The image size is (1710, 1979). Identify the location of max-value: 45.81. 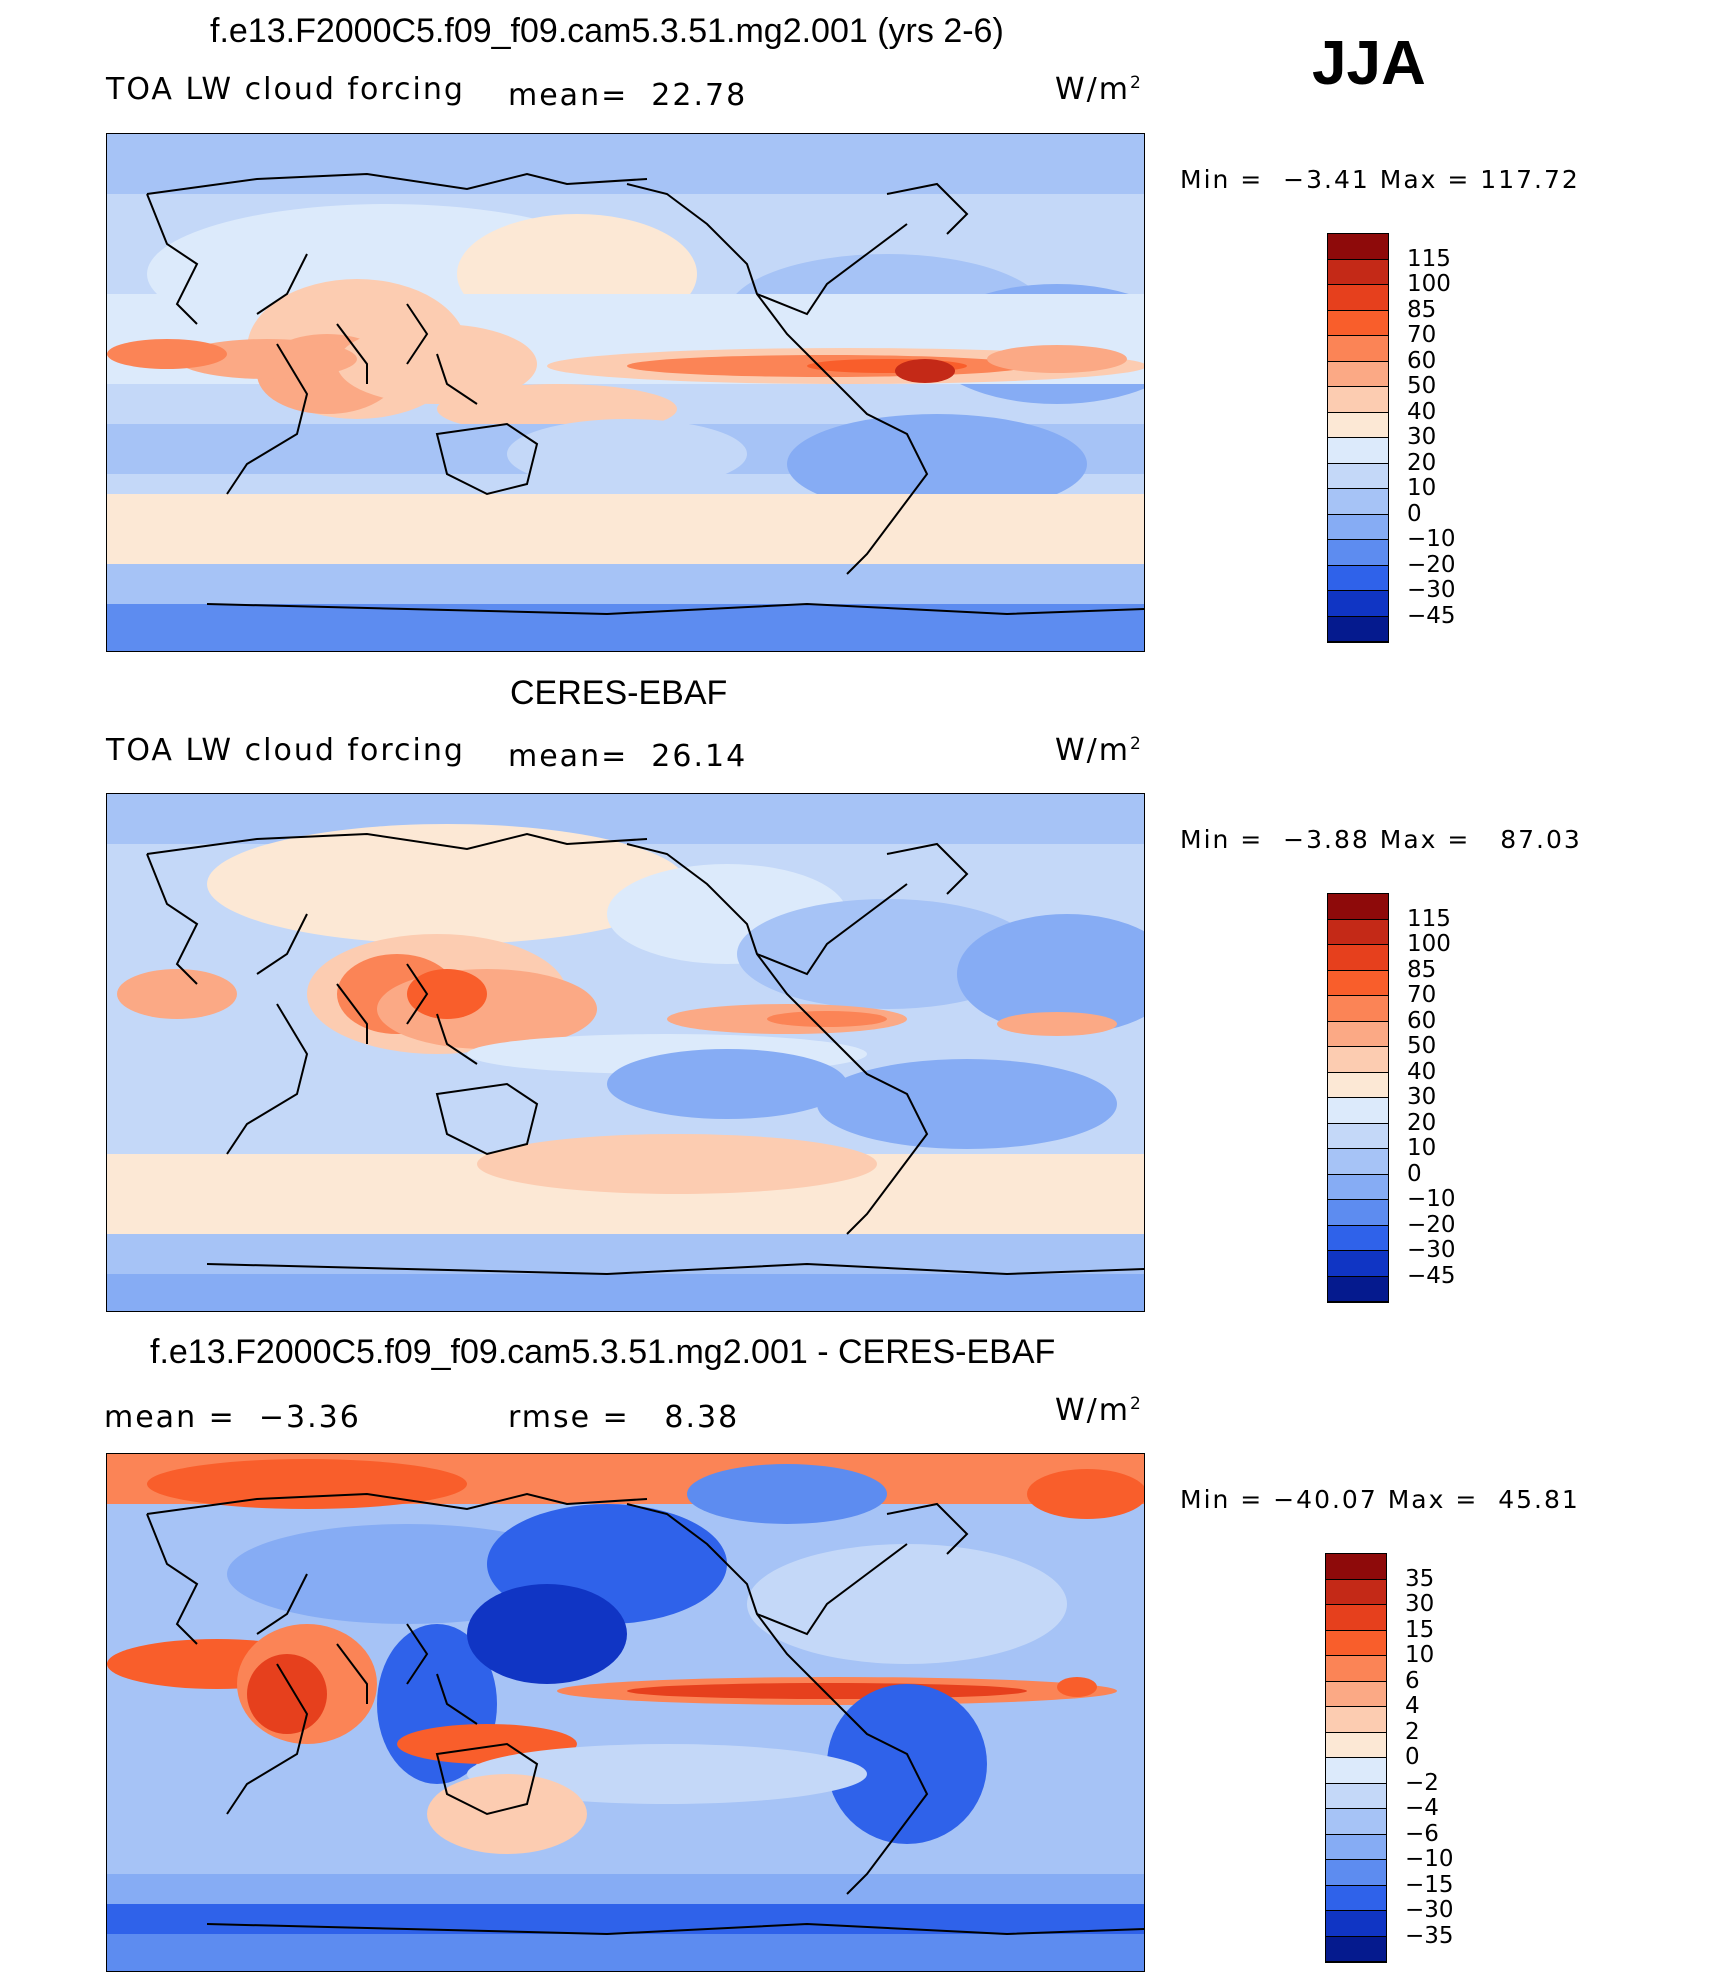
(1539, 1499).